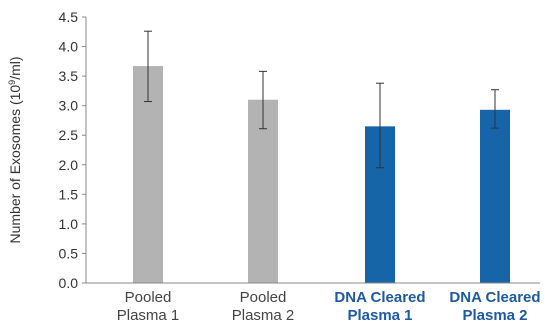 The width and height of the screenshot is (547, 327). I want to click on y-tick-label: 3.0, so click(69, 106).